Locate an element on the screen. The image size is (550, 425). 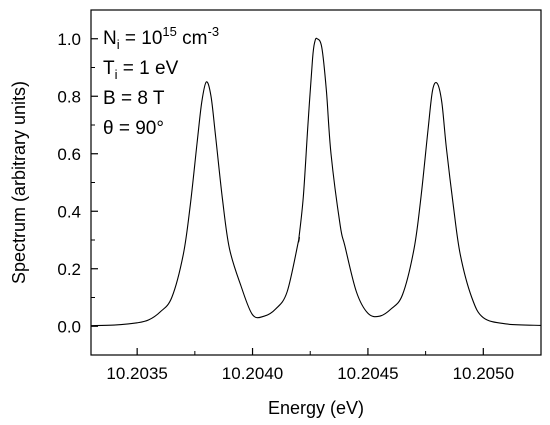
y-tick-label: 0.8 is located at coordinates (69, 96).